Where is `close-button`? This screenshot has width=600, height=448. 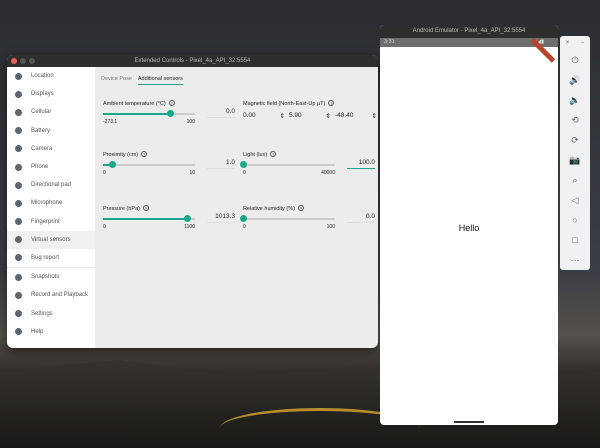 close-button is located at coordinates (14, 61).